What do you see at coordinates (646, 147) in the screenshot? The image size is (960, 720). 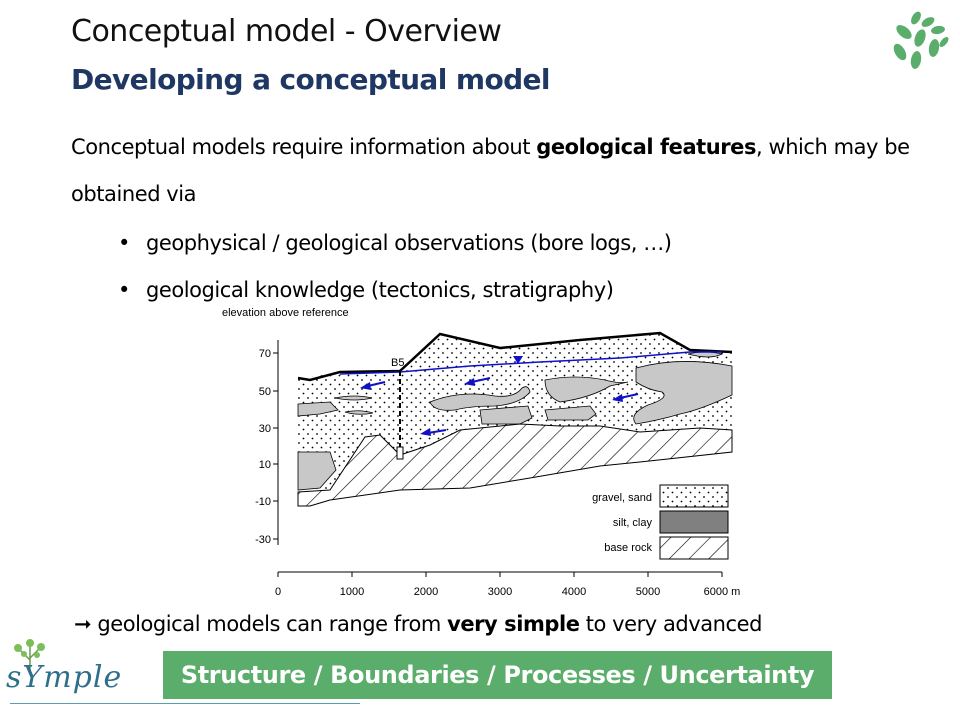 I see `intro-bold: geological features` at bounding box center [646, 147].